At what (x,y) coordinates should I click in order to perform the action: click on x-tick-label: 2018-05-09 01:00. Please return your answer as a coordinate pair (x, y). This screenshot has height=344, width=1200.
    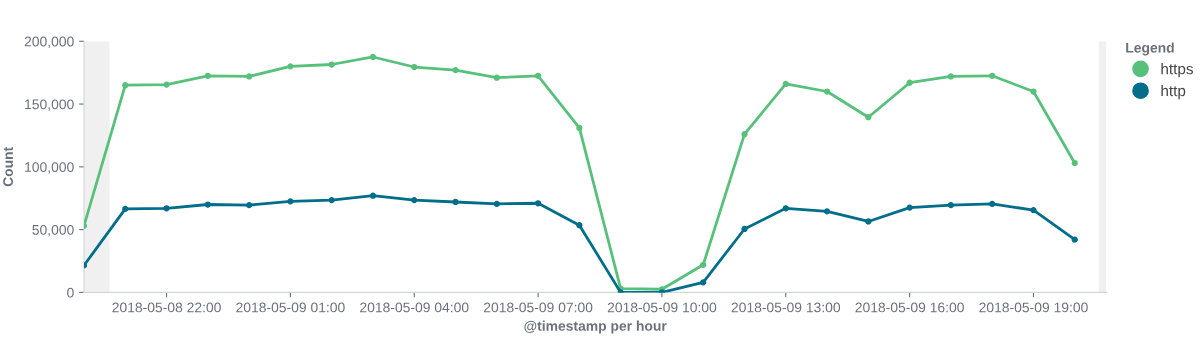
    Looking at the image, I should click on (290, 307).